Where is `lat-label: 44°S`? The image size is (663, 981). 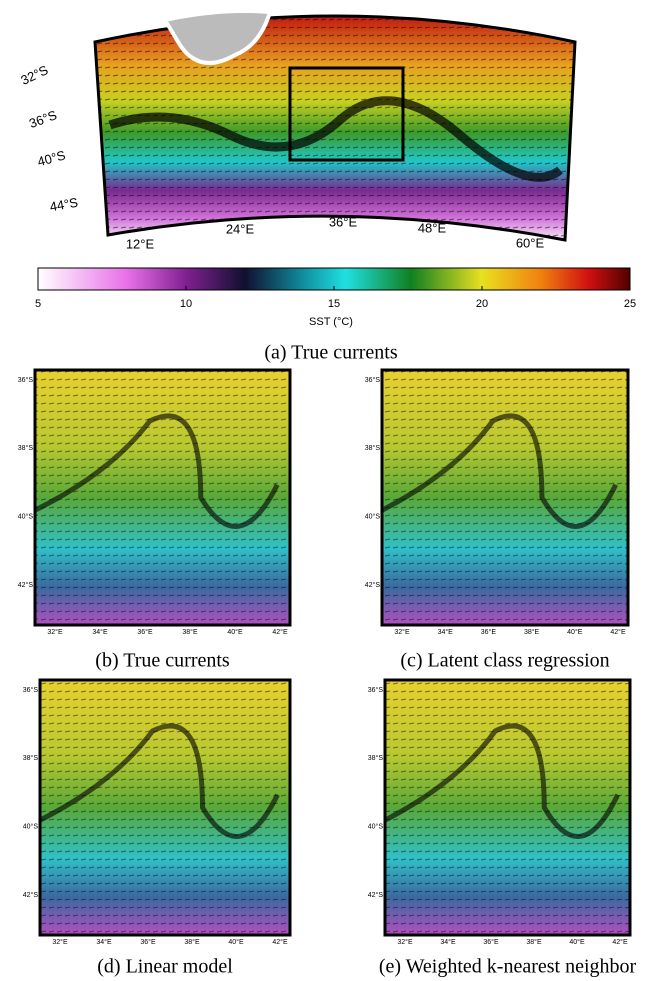
lat-label: 44°S is located at coordinates (64, 205).